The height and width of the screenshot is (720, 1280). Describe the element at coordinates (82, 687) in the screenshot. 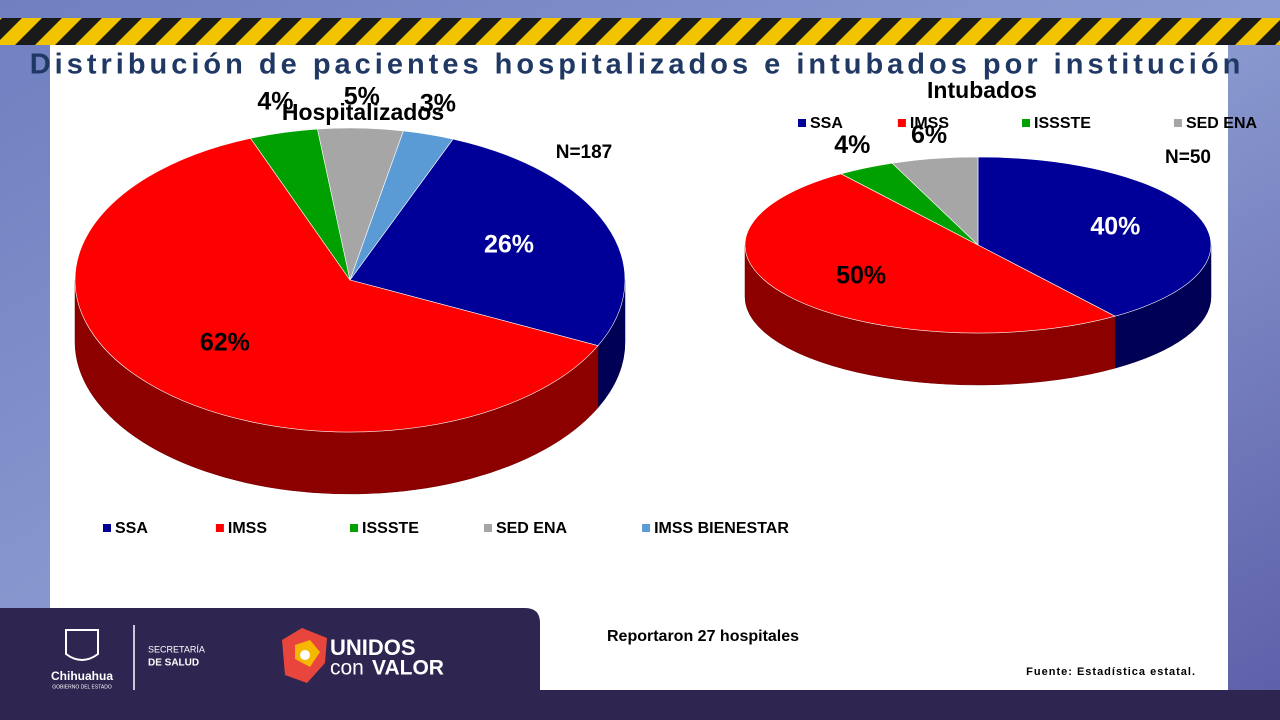

I see `state-sub: GOBIERNO DEL ESTADO` at that location.